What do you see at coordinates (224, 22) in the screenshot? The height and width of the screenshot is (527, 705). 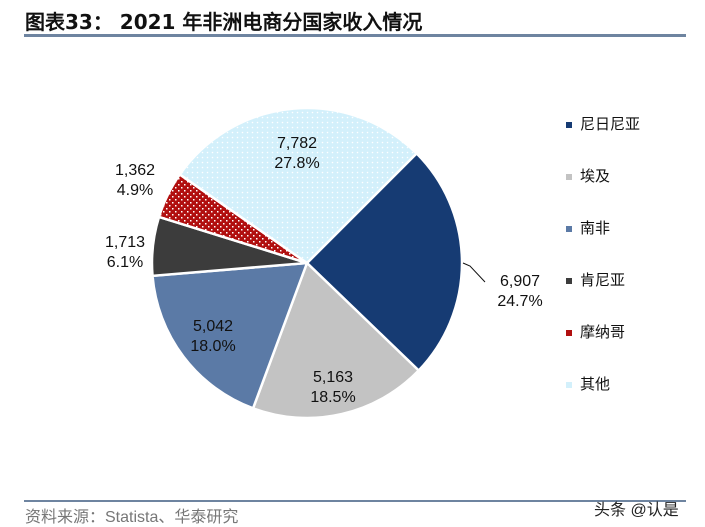 I see `chart-title: 图表33： 2021 年非洲电商分国家收入情况` at bounding box center [224, 22].